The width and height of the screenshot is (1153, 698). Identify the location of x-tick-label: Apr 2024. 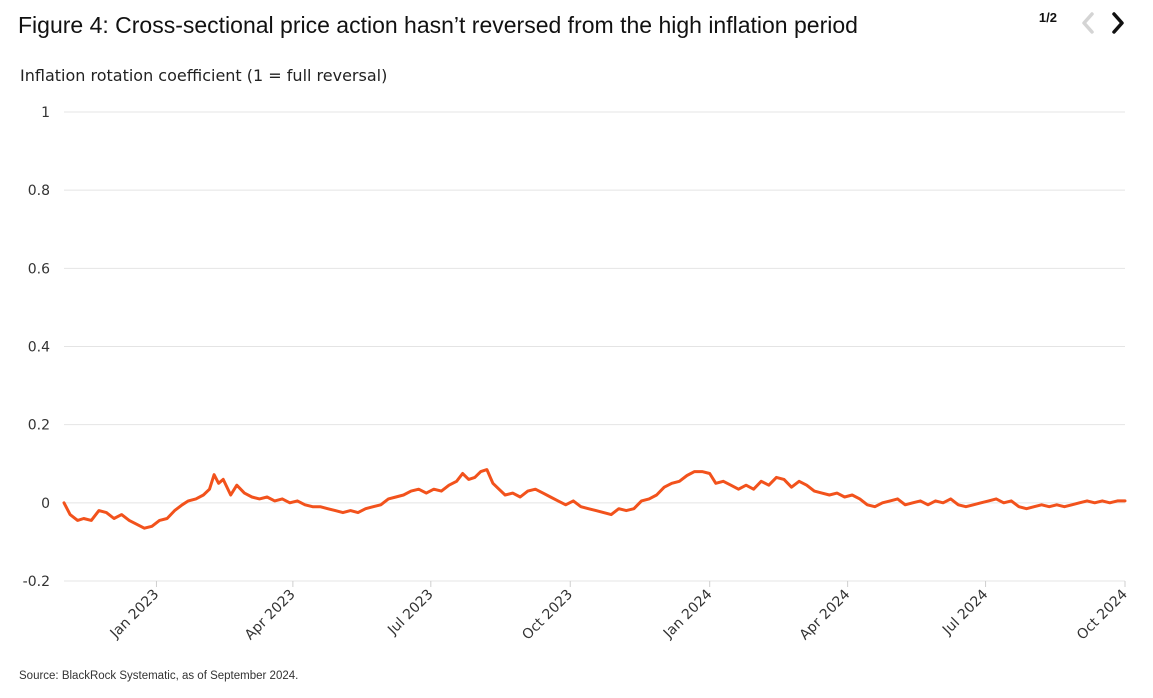
(825, 614).